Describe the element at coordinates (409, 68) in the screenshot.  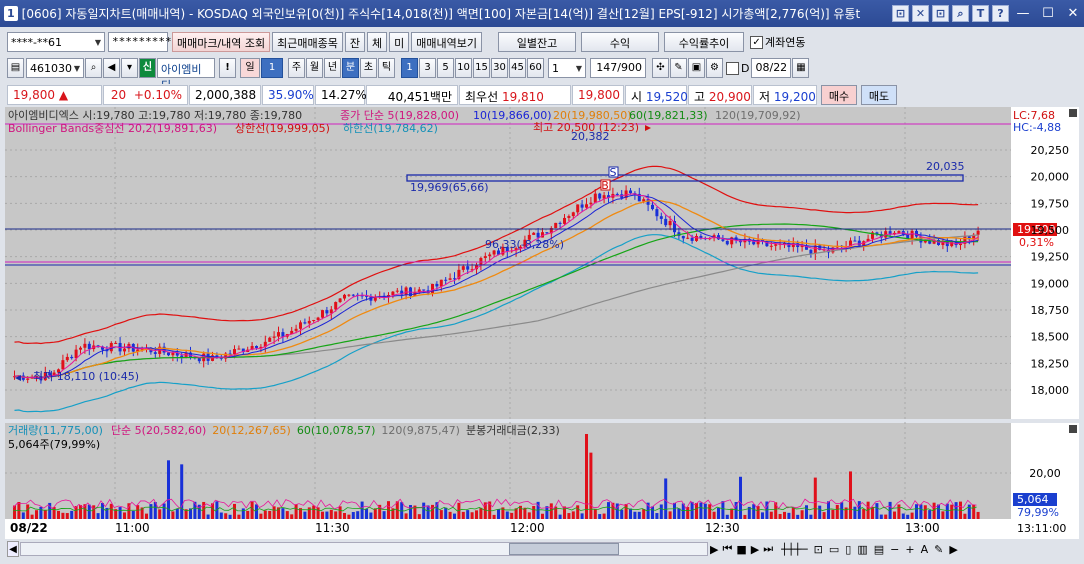
I see `minute-1-button: 1` at that location.